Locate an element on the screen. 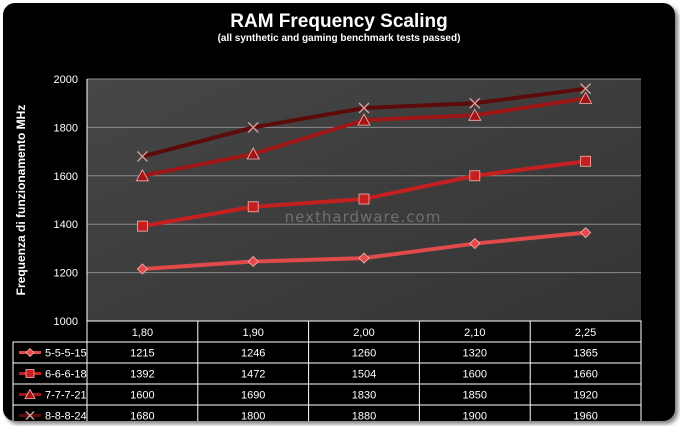 This screenshot has width=680, height=426. x-category-label: 2,00 is located at coordinates (363, 333).